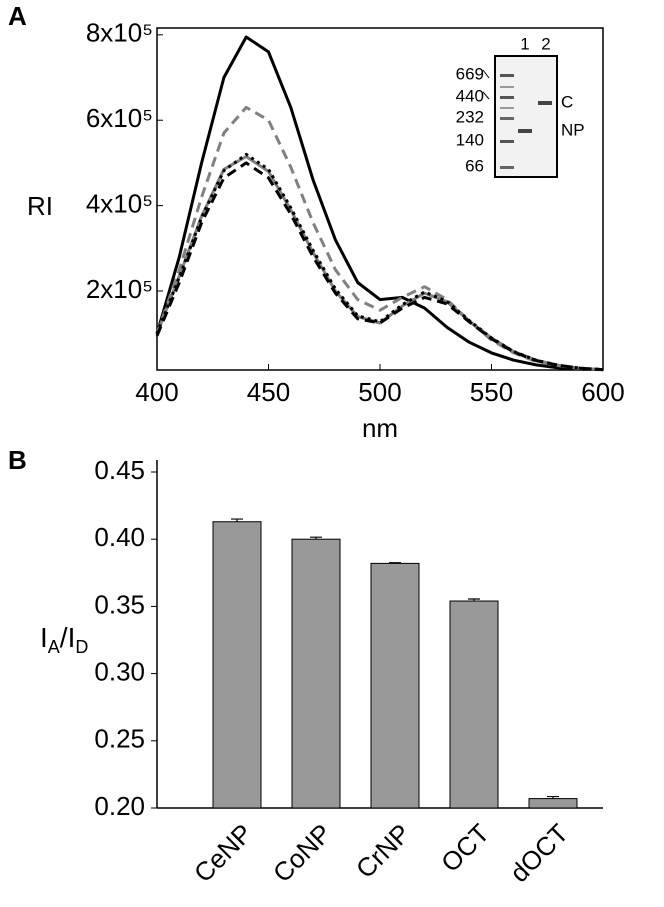 The width and height of the screenshot is (664, 907). What do you see at coordinates (17, 16) in the screenshot?
I see `panel-label: A` at bounding box center [17, 16].